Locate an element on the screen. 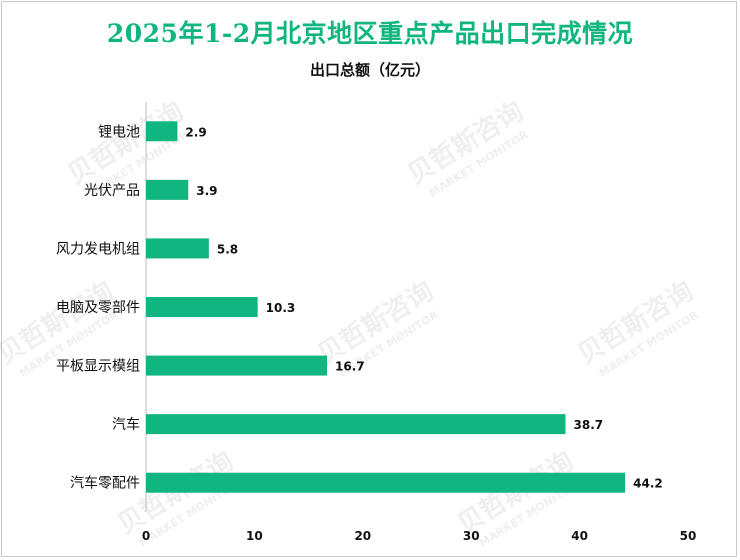  x-tick-label: 20 is located at coordinates (362, 536).